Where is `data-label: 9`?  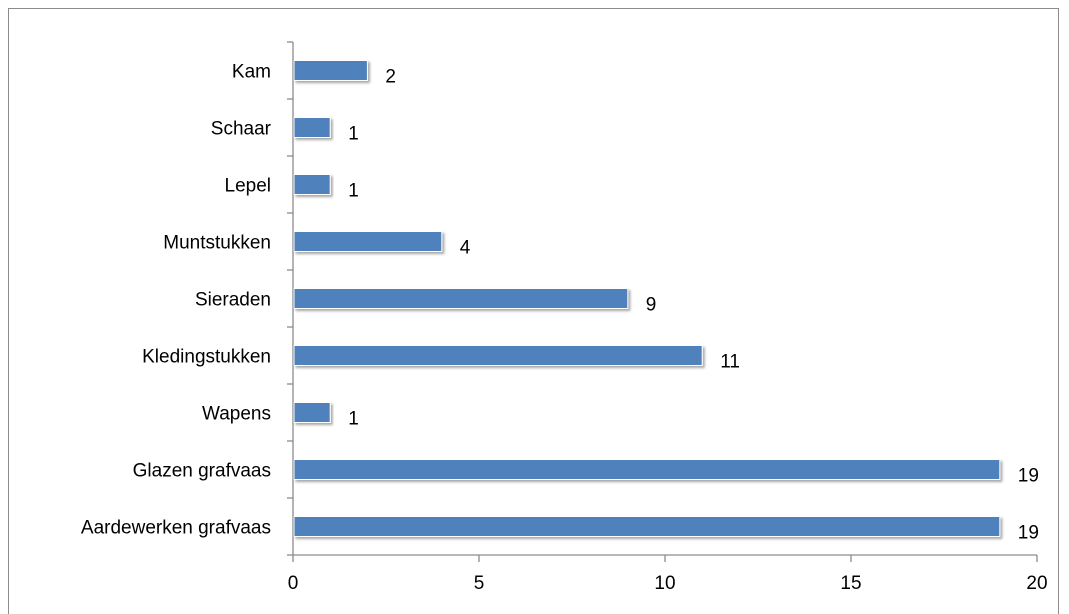
data-label: 9 is located at coordinates (651, 305).